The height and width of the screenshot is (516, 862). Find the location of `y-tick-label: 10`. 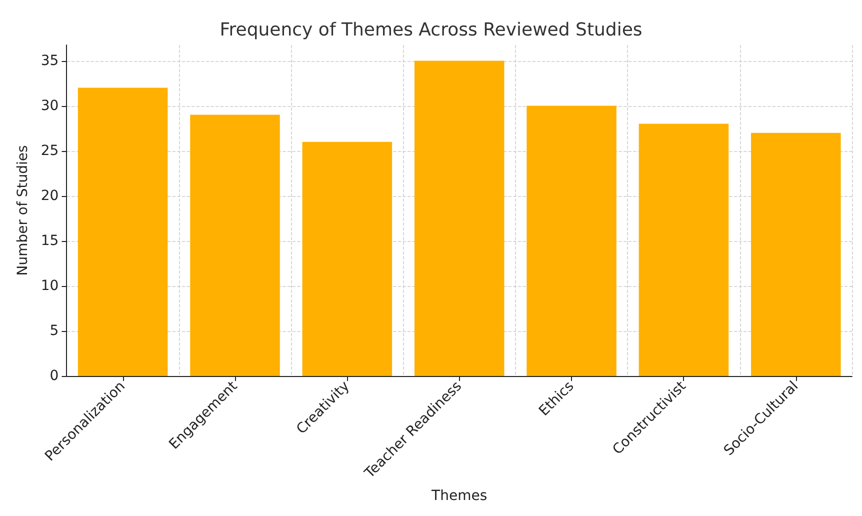

y-tick-label: 10 is located at coordinates (49, 286).